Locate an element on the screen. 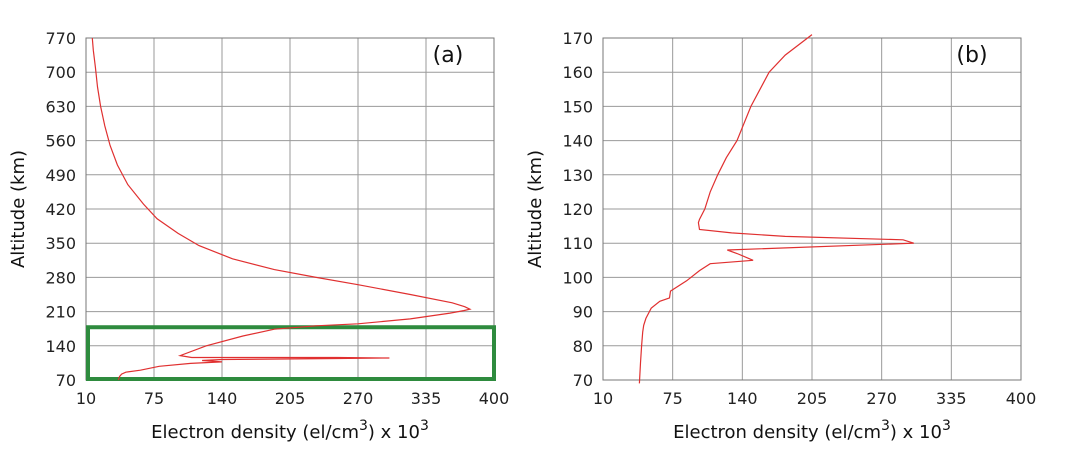 The width and height of the screenshot is (1086, 464). y-tick-label: 100 is located at coordinates (577, 277).